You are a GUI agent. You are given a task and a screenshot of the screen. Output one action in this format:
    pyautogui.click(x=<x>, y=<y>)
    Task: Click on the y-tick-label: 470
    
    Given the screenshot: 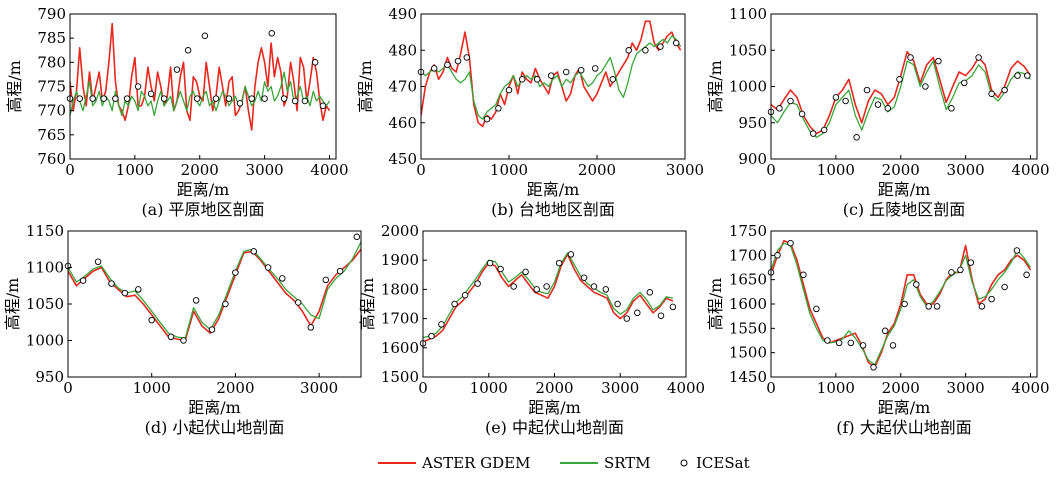 What is the action you would take?
    pyautogui.click(x=402, y=87)
    